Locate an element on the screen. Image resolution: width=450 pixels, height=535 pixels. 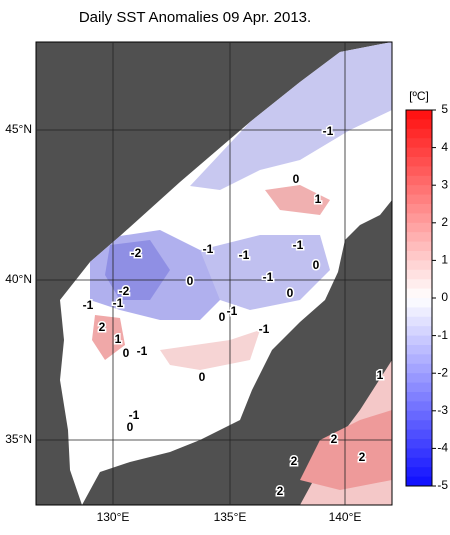
colorbar-tick-label: 5 is located at coordinates (444, 109).